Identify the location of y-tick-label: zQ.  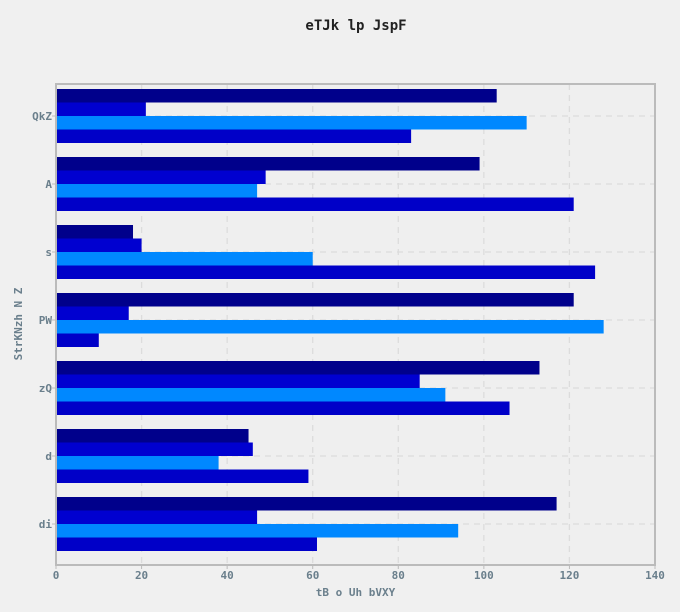
(46, 388).